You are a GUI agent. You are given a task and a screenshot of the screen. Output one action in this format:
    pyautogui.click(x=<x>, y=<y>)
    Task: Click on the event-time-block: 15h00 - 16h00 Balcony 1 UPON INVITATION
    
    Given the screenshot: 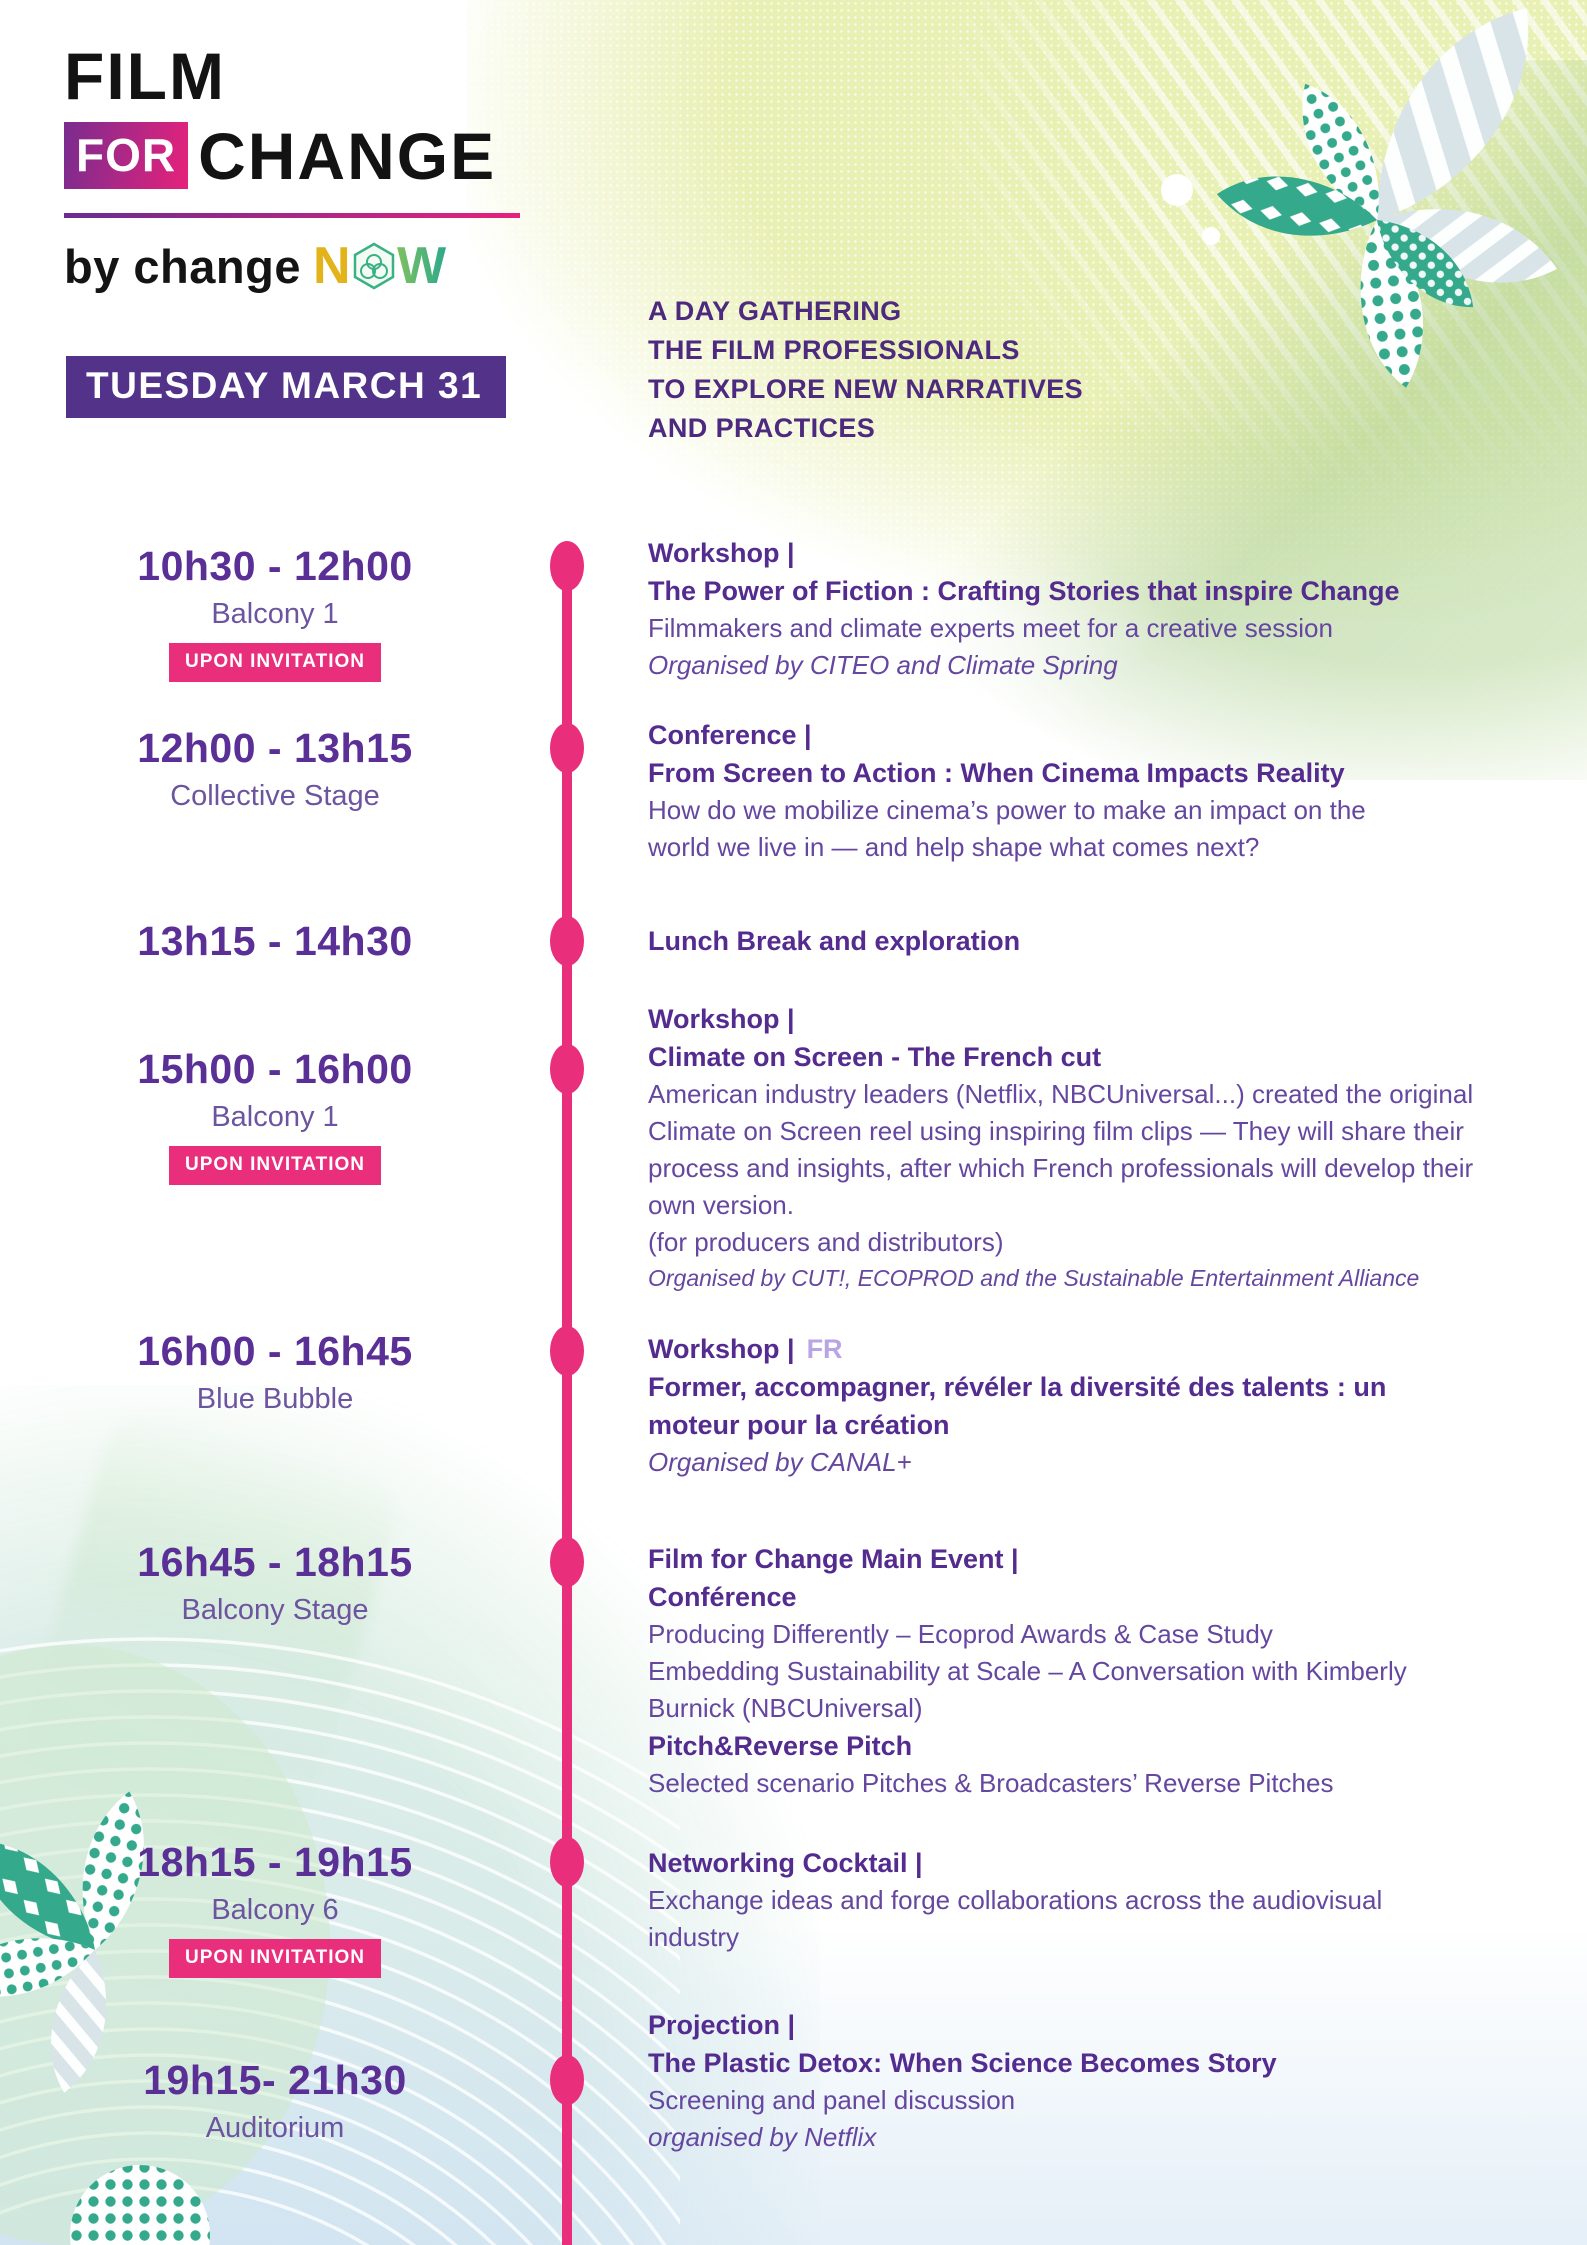 What is the action you would take?
    pyautogui.click(x=275, y=1115)
    